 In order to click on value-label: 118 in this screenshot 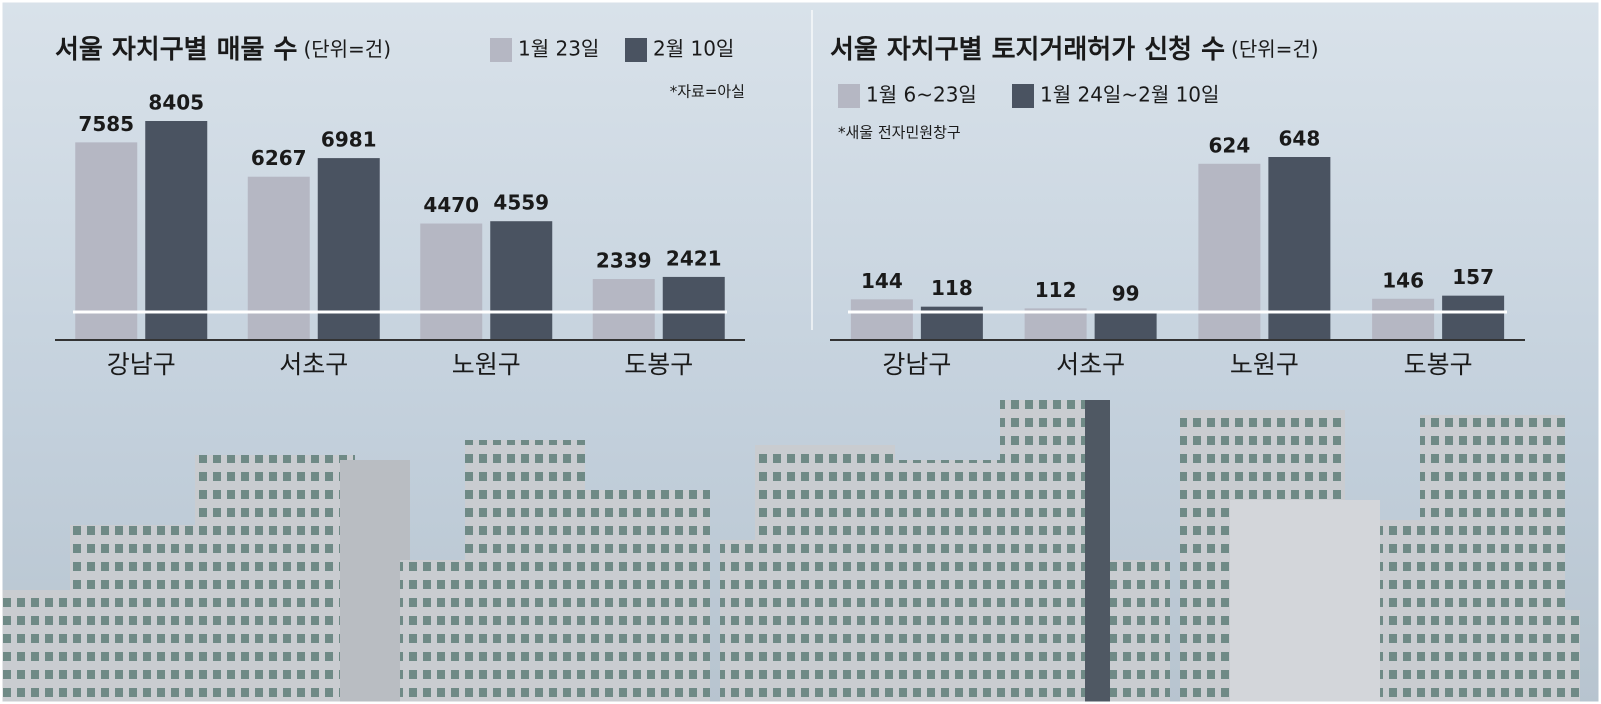, I will do `click(952, 288)`.